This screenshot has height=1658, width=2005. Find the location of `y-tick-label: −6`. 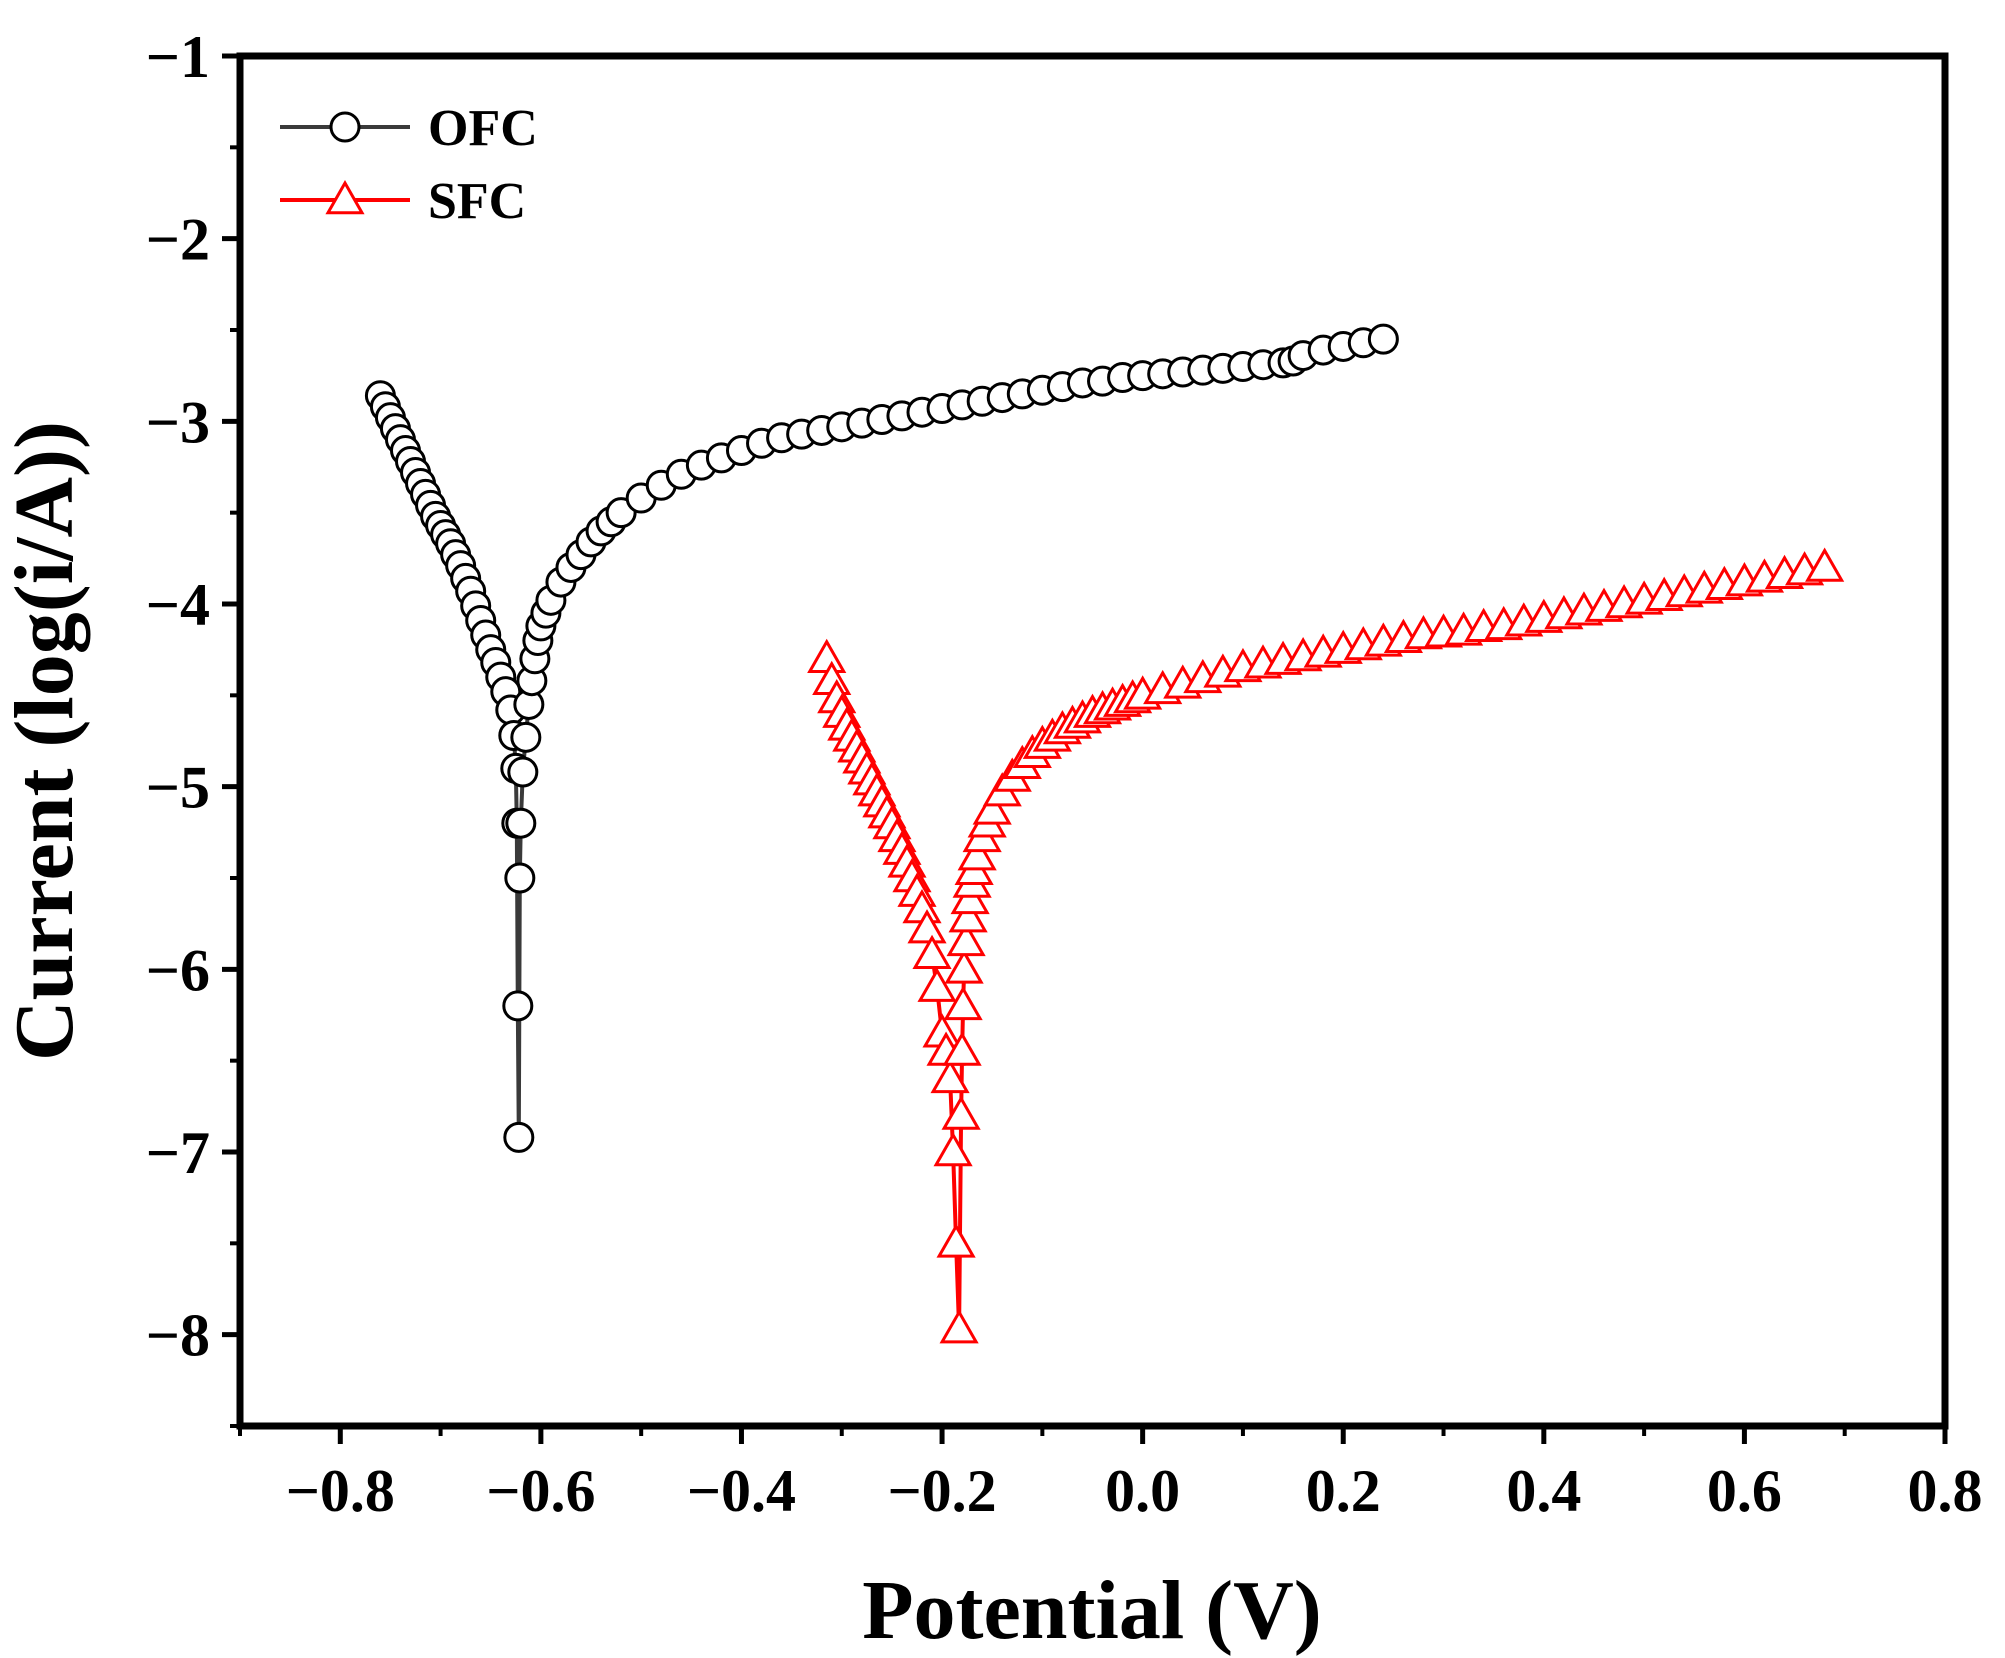

y-tick-label: −6 is located at coordinates (178, 970).